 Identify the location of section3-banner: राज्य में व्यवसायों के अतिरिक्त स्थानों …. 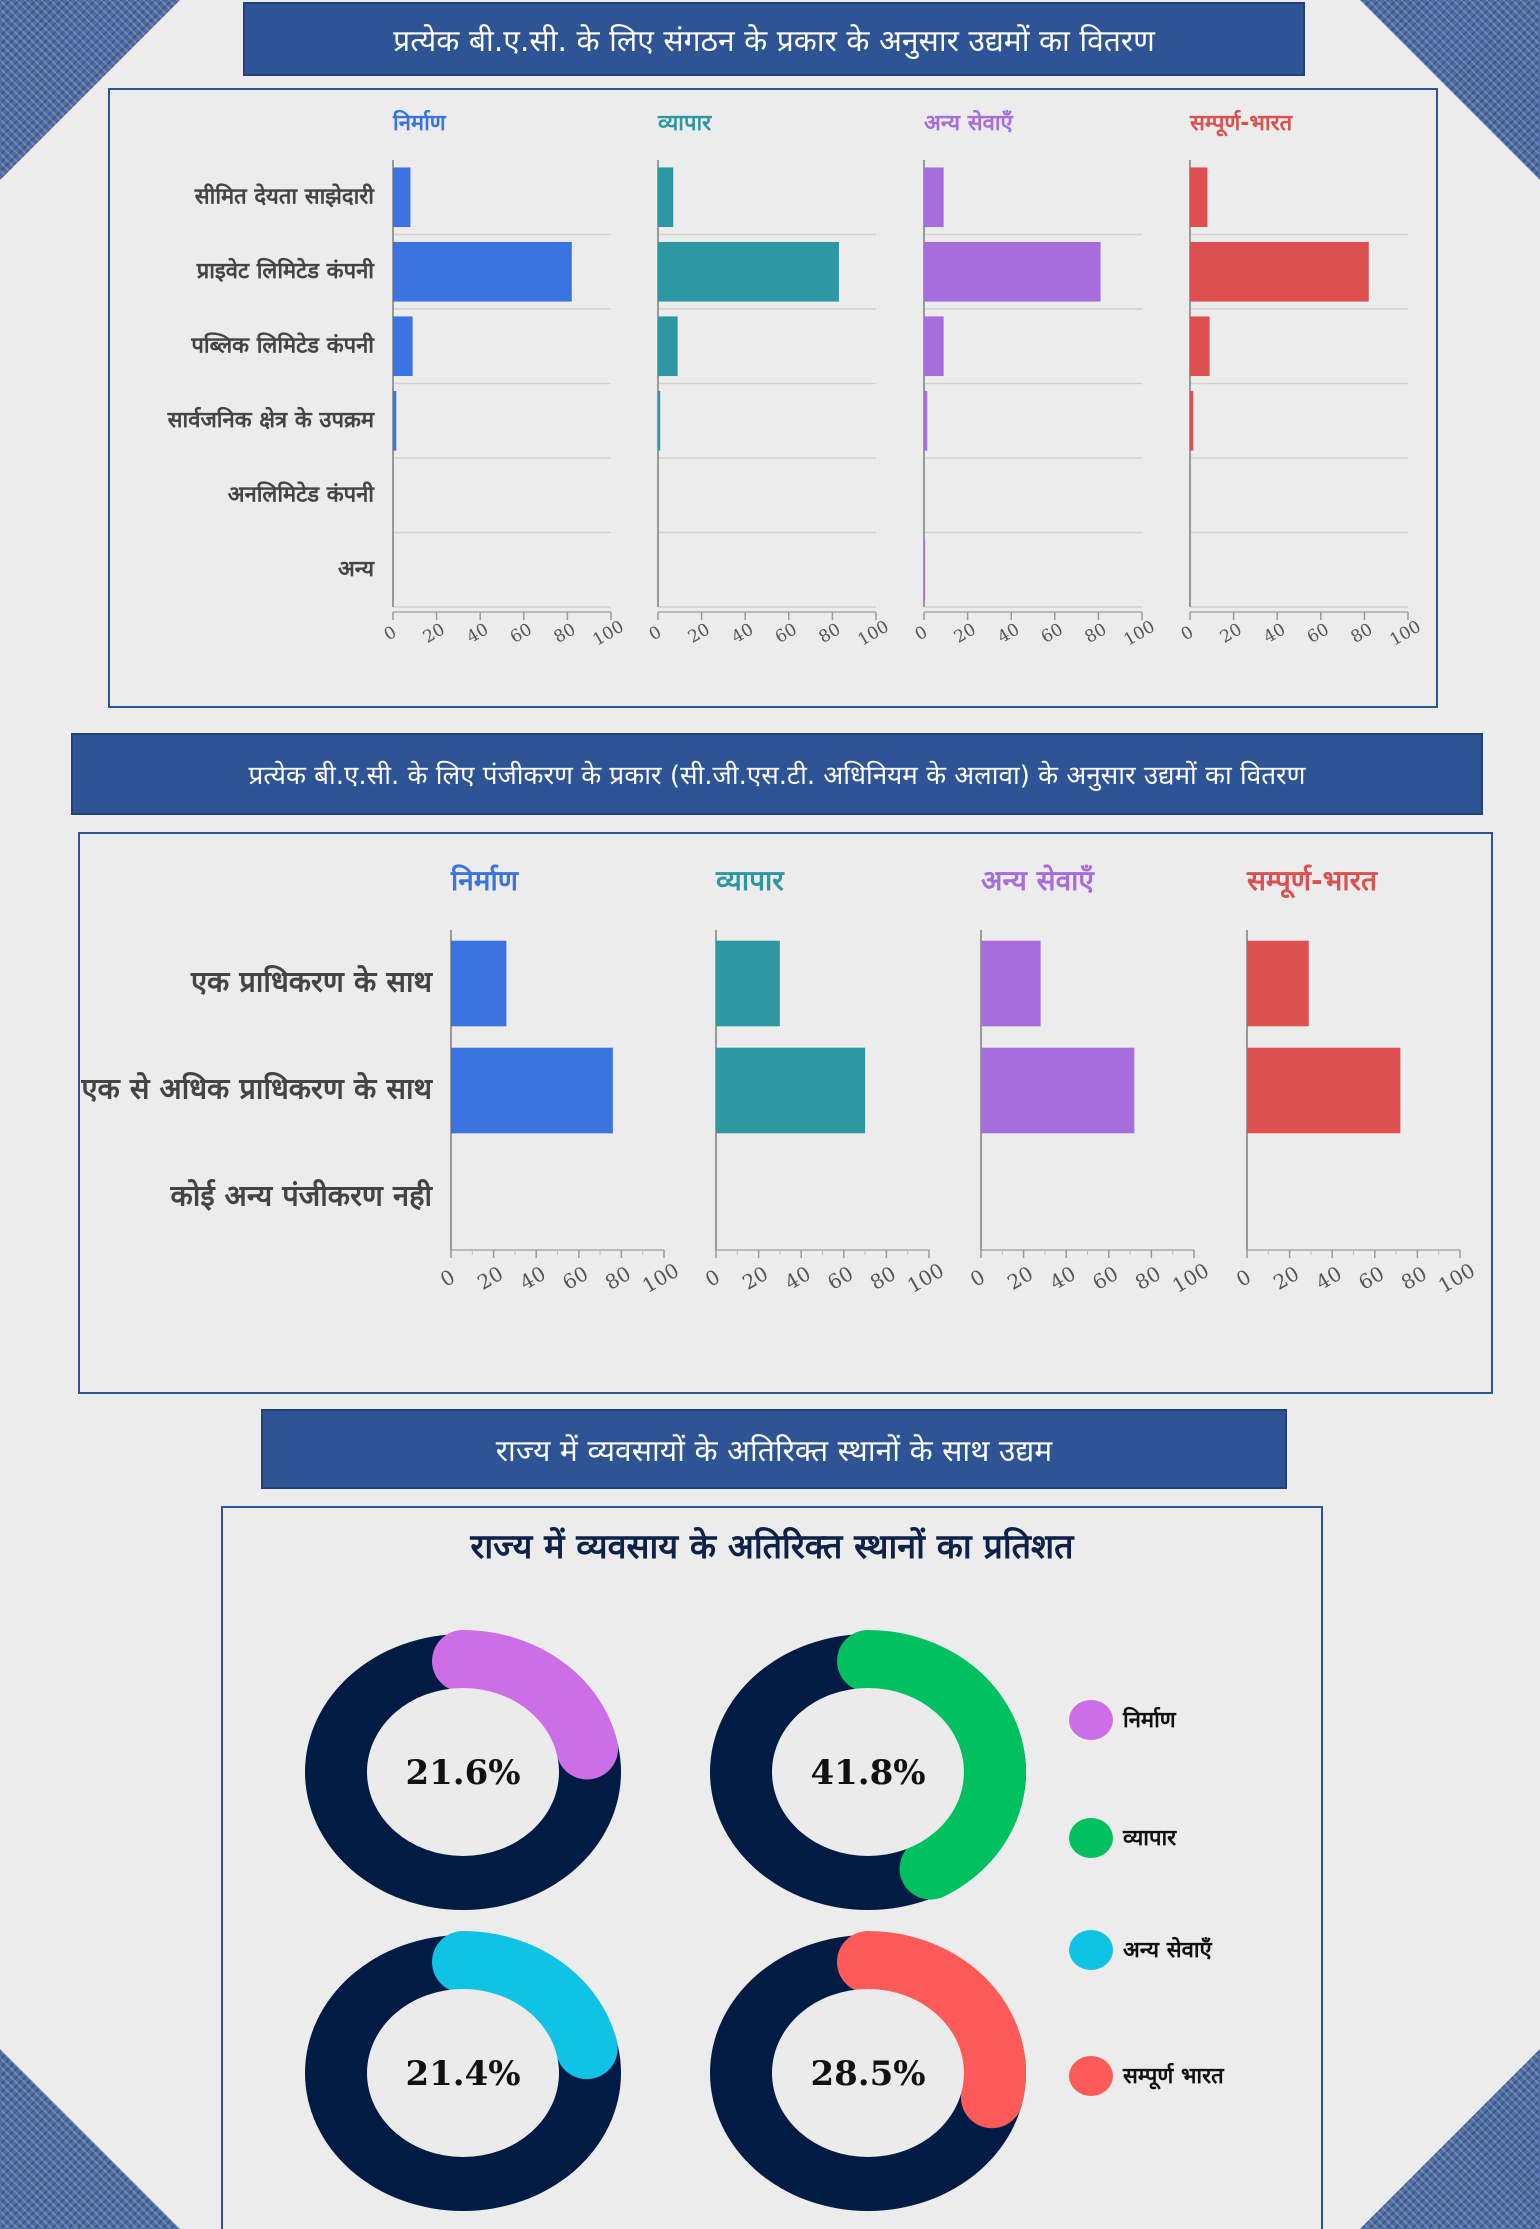
(774, 1449).